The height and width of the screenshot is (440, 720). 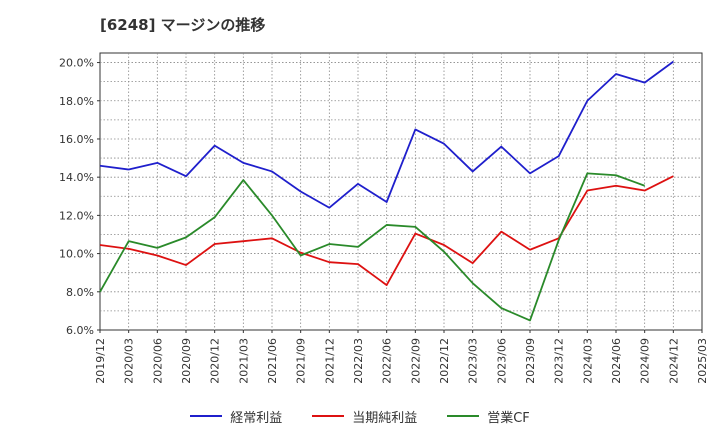 I want to click on x-tick-label: 2022/03, so click(x=358, y=361).